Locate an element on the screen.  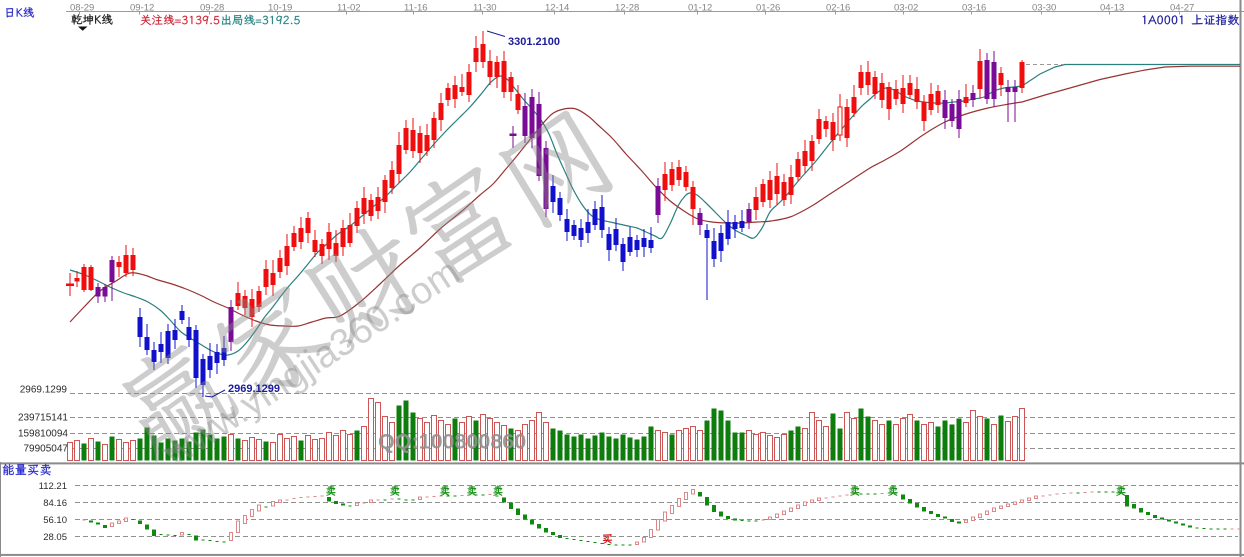
svg-text: 03-02 is located at coordinates (906, 7).